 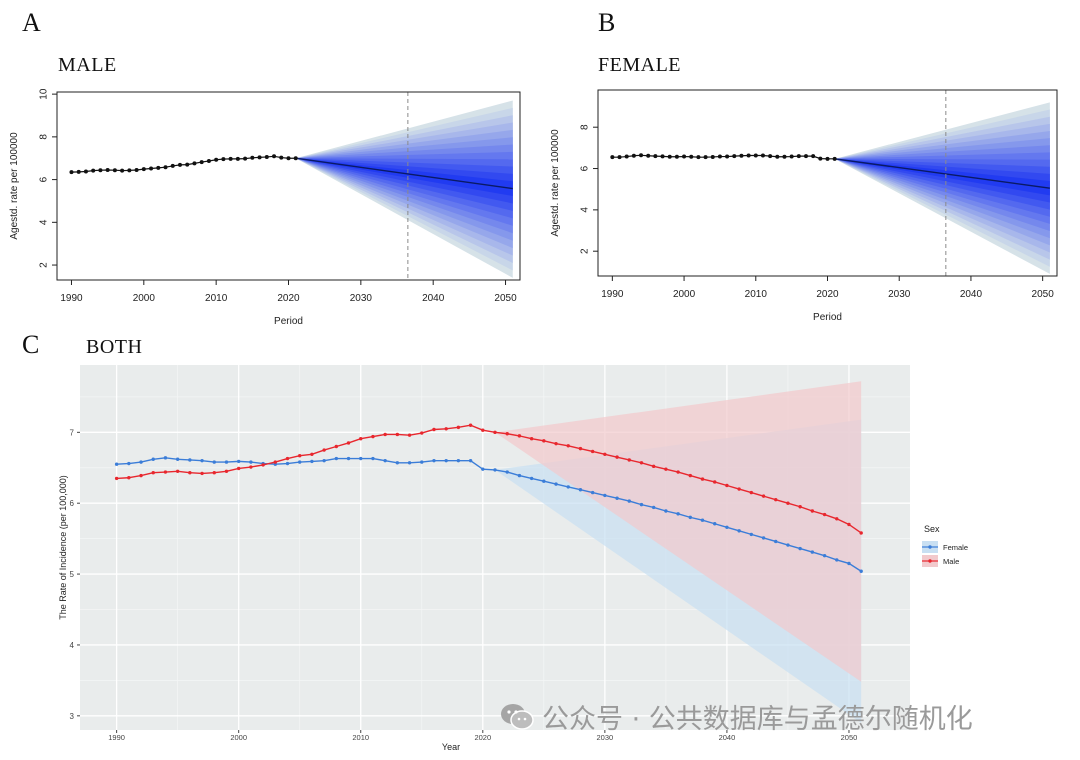 I want to click on panel-a-title: MALE, so click(x=87, y=65).